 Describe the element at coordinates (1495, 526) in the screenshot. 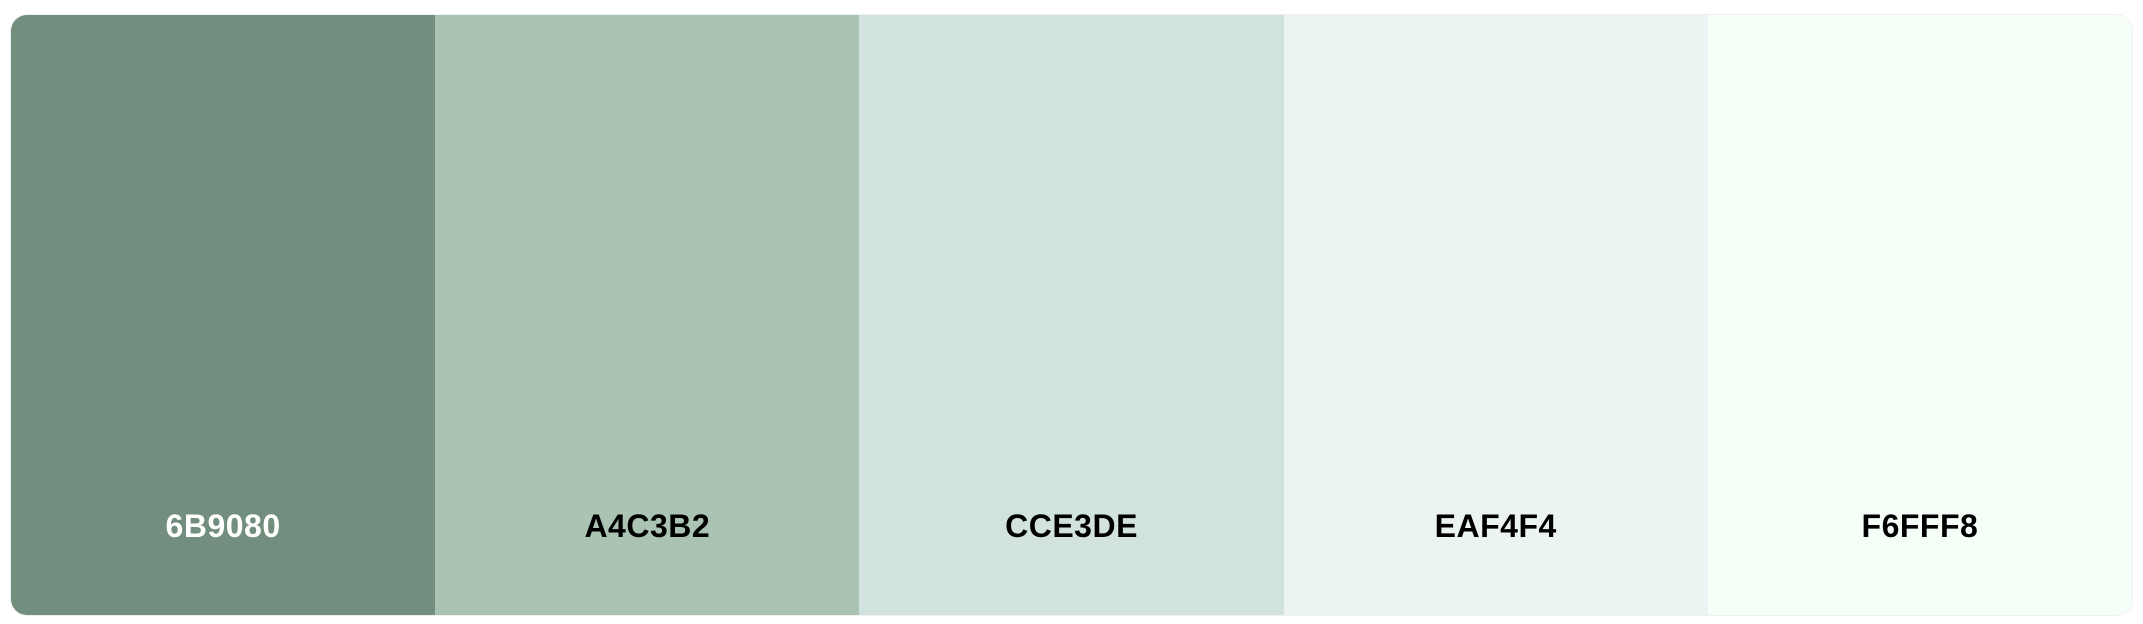

I see `swatch-hex-label: EAF4F4` at that location.